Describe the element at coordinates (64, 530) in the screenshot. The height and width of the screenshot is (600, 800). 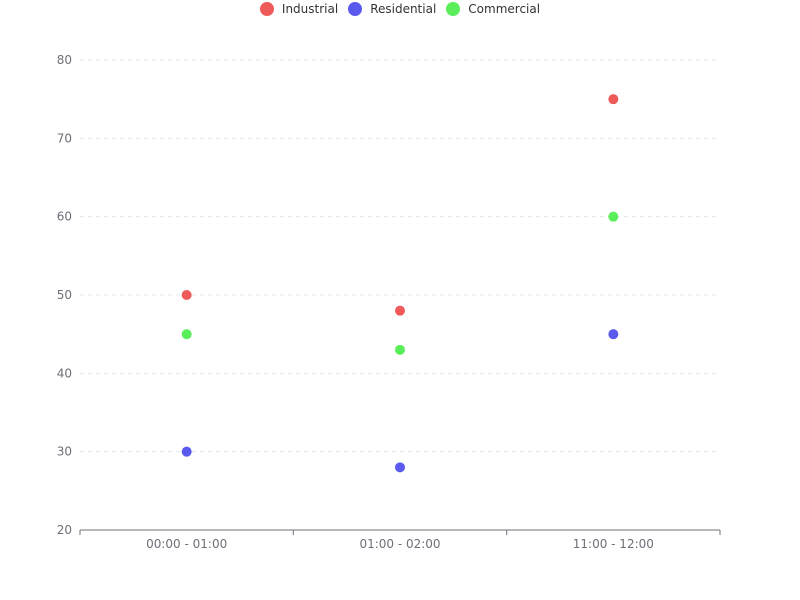
I see `y-tick-label: 20` at that location.